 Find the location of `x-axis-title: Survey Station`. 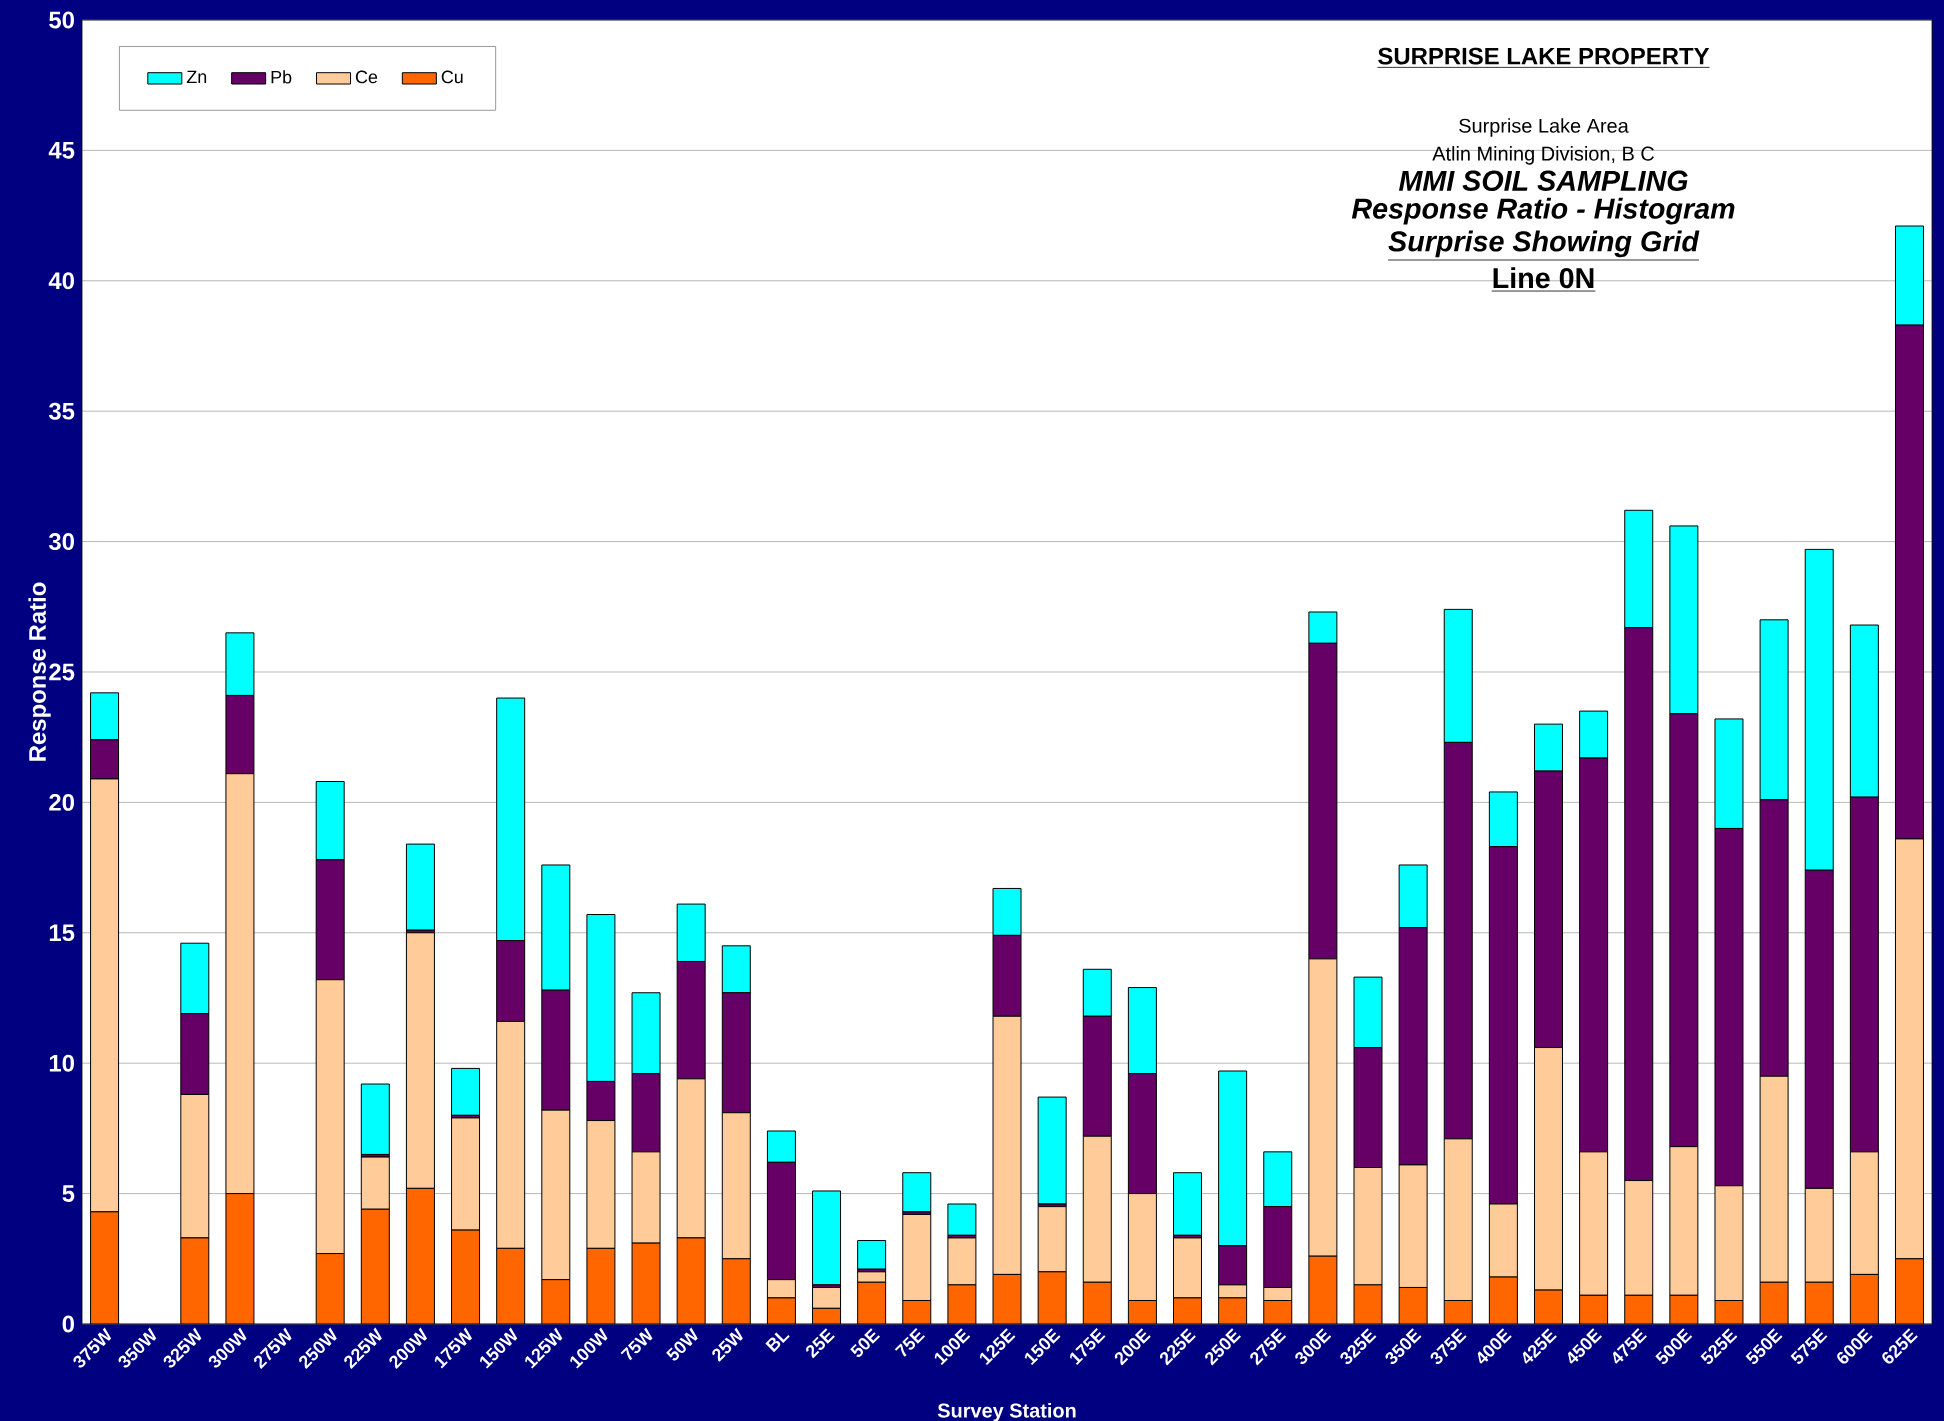

x-axis-title: Survey Station is located at coordinates (1006, 1412).